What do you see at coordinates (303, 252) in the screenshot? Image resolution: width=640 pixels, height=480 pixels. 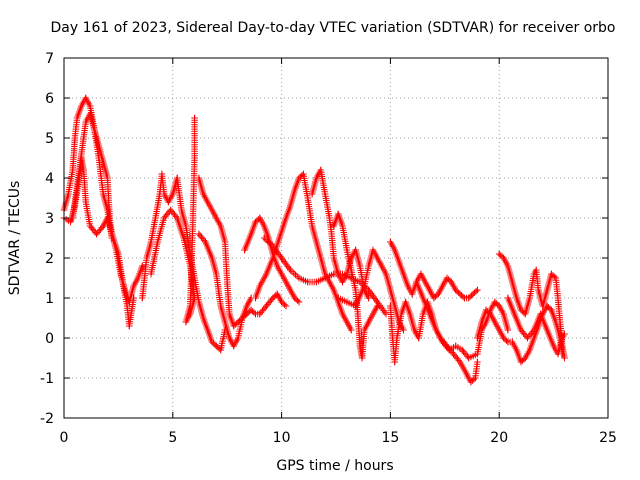 I see `series-markers` at bounding box center [303, 252].